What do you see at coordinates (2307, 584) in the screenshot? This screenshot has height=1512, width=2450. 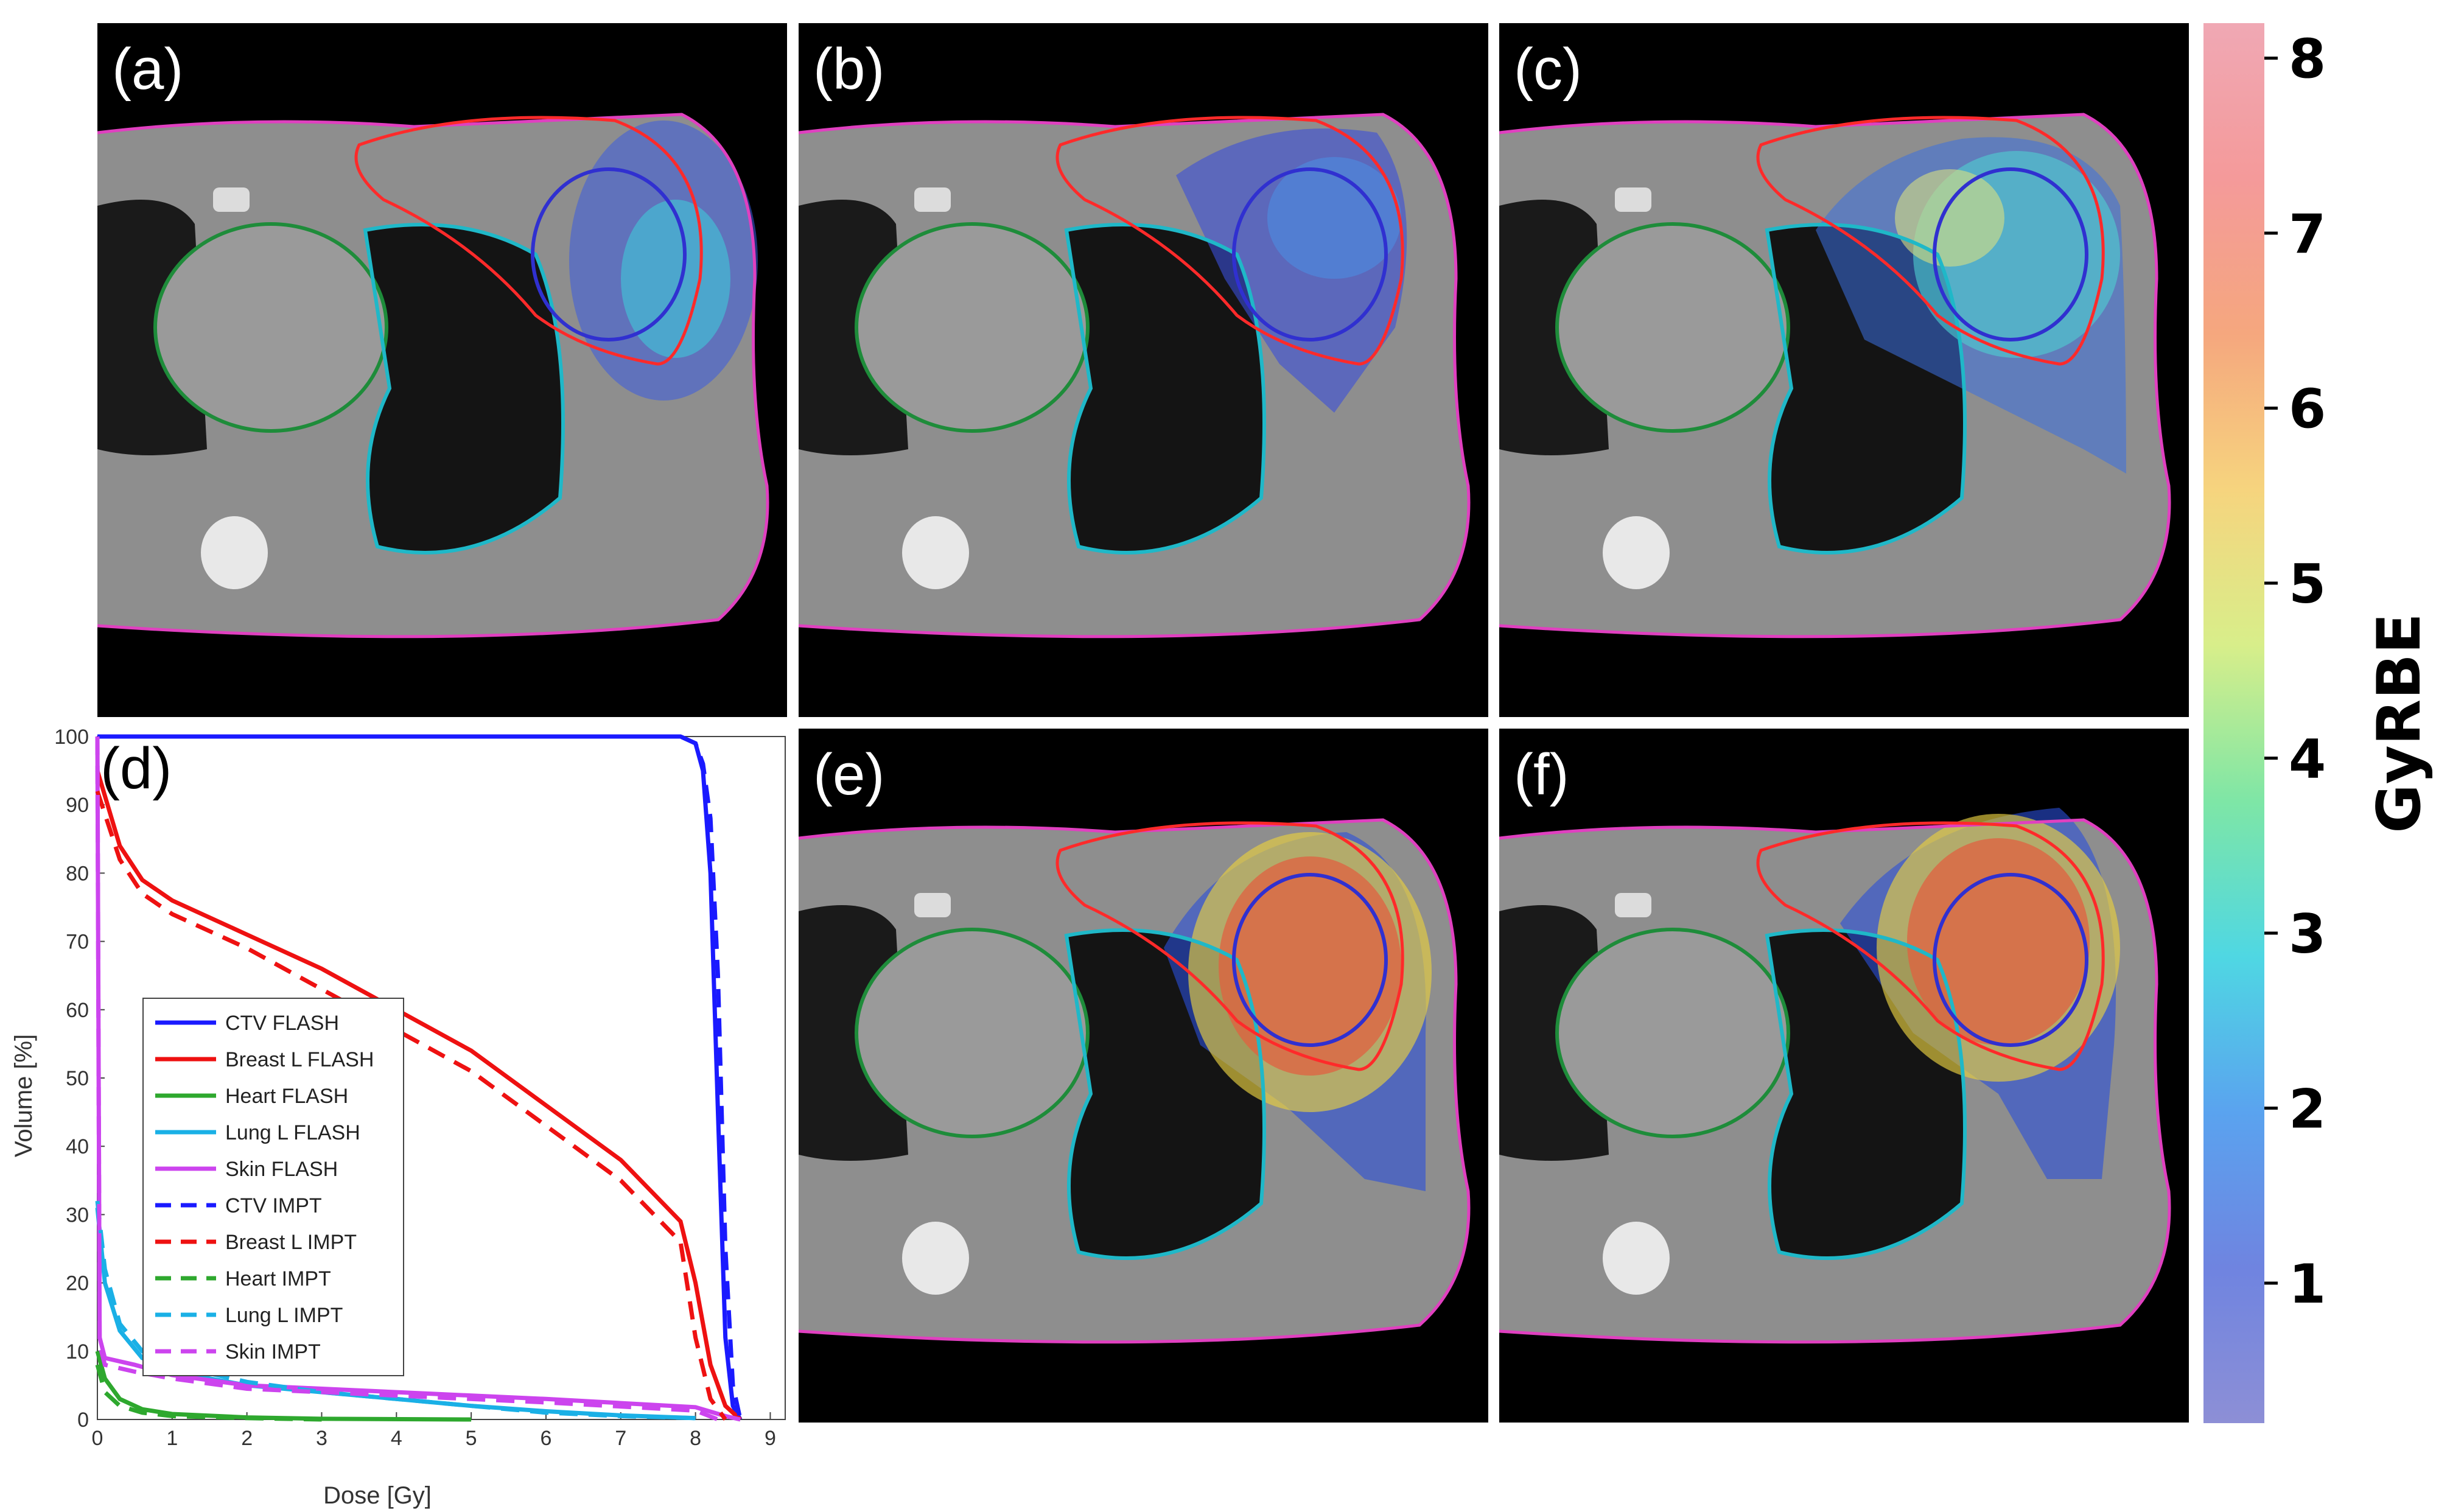 I see `colorbar-tick-label: 5` at bounding box center [2307, 584].